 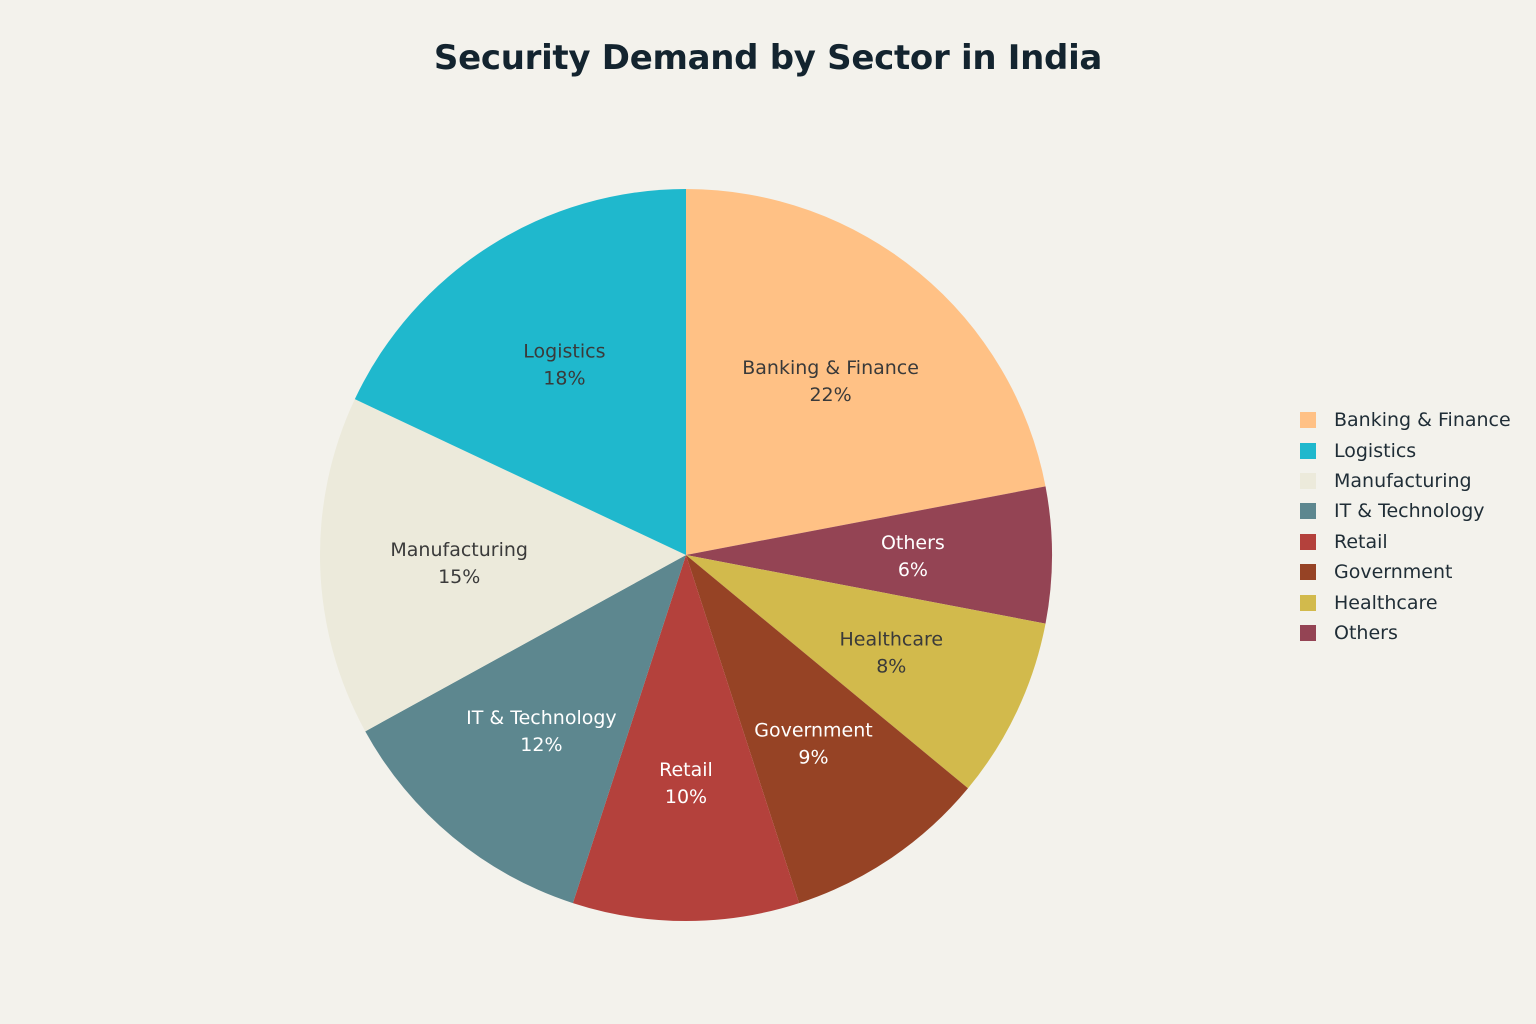 What do you see at coordinates (564, 378) in the screenshot?
I see `slice-value-logistics: 18%` at bounding box center [564, 378].